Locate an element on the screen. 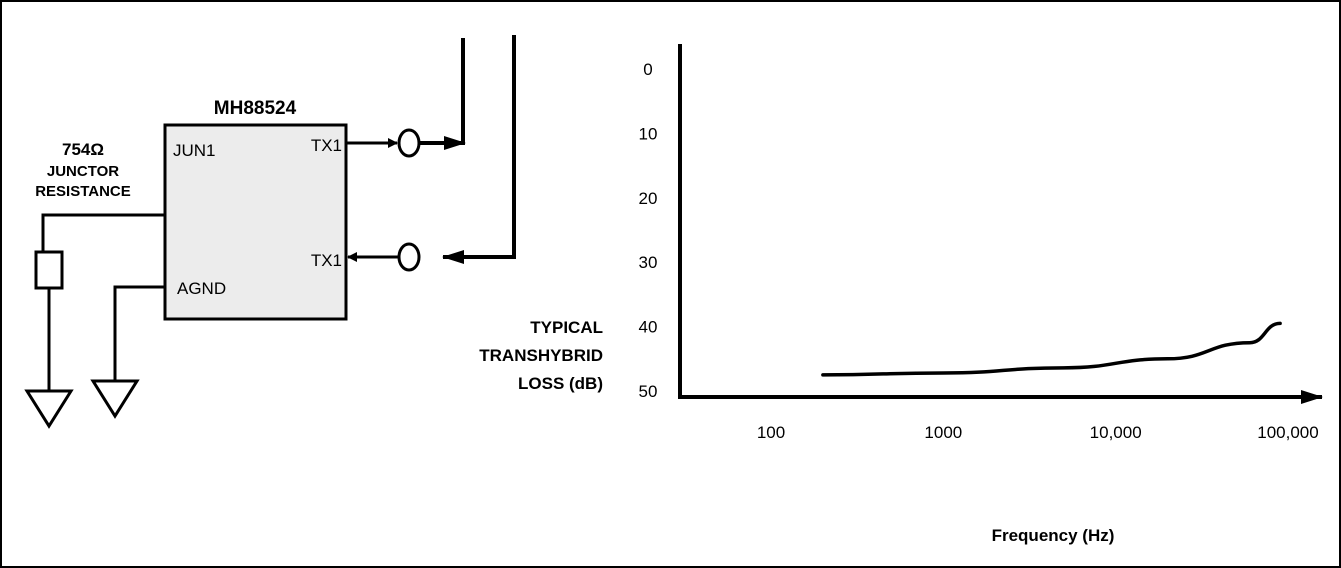 Image resolution: width=1341 pixels, height=568 pixels. x-tick-label: 1000 is located at coordinates (943, 432).